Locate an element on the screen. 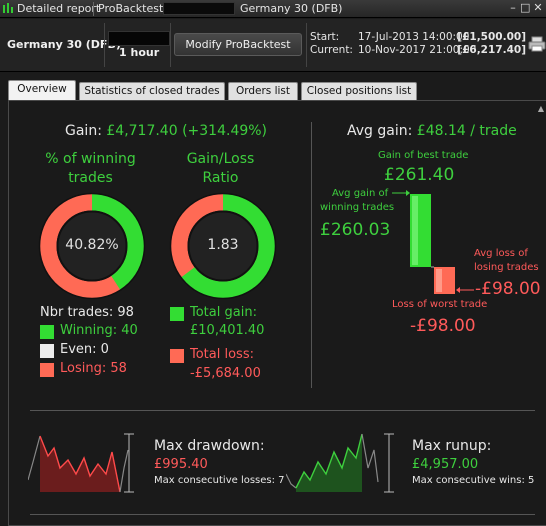 The image size is (546, 526). runup-sparkline is located at coordinates (340, 463).